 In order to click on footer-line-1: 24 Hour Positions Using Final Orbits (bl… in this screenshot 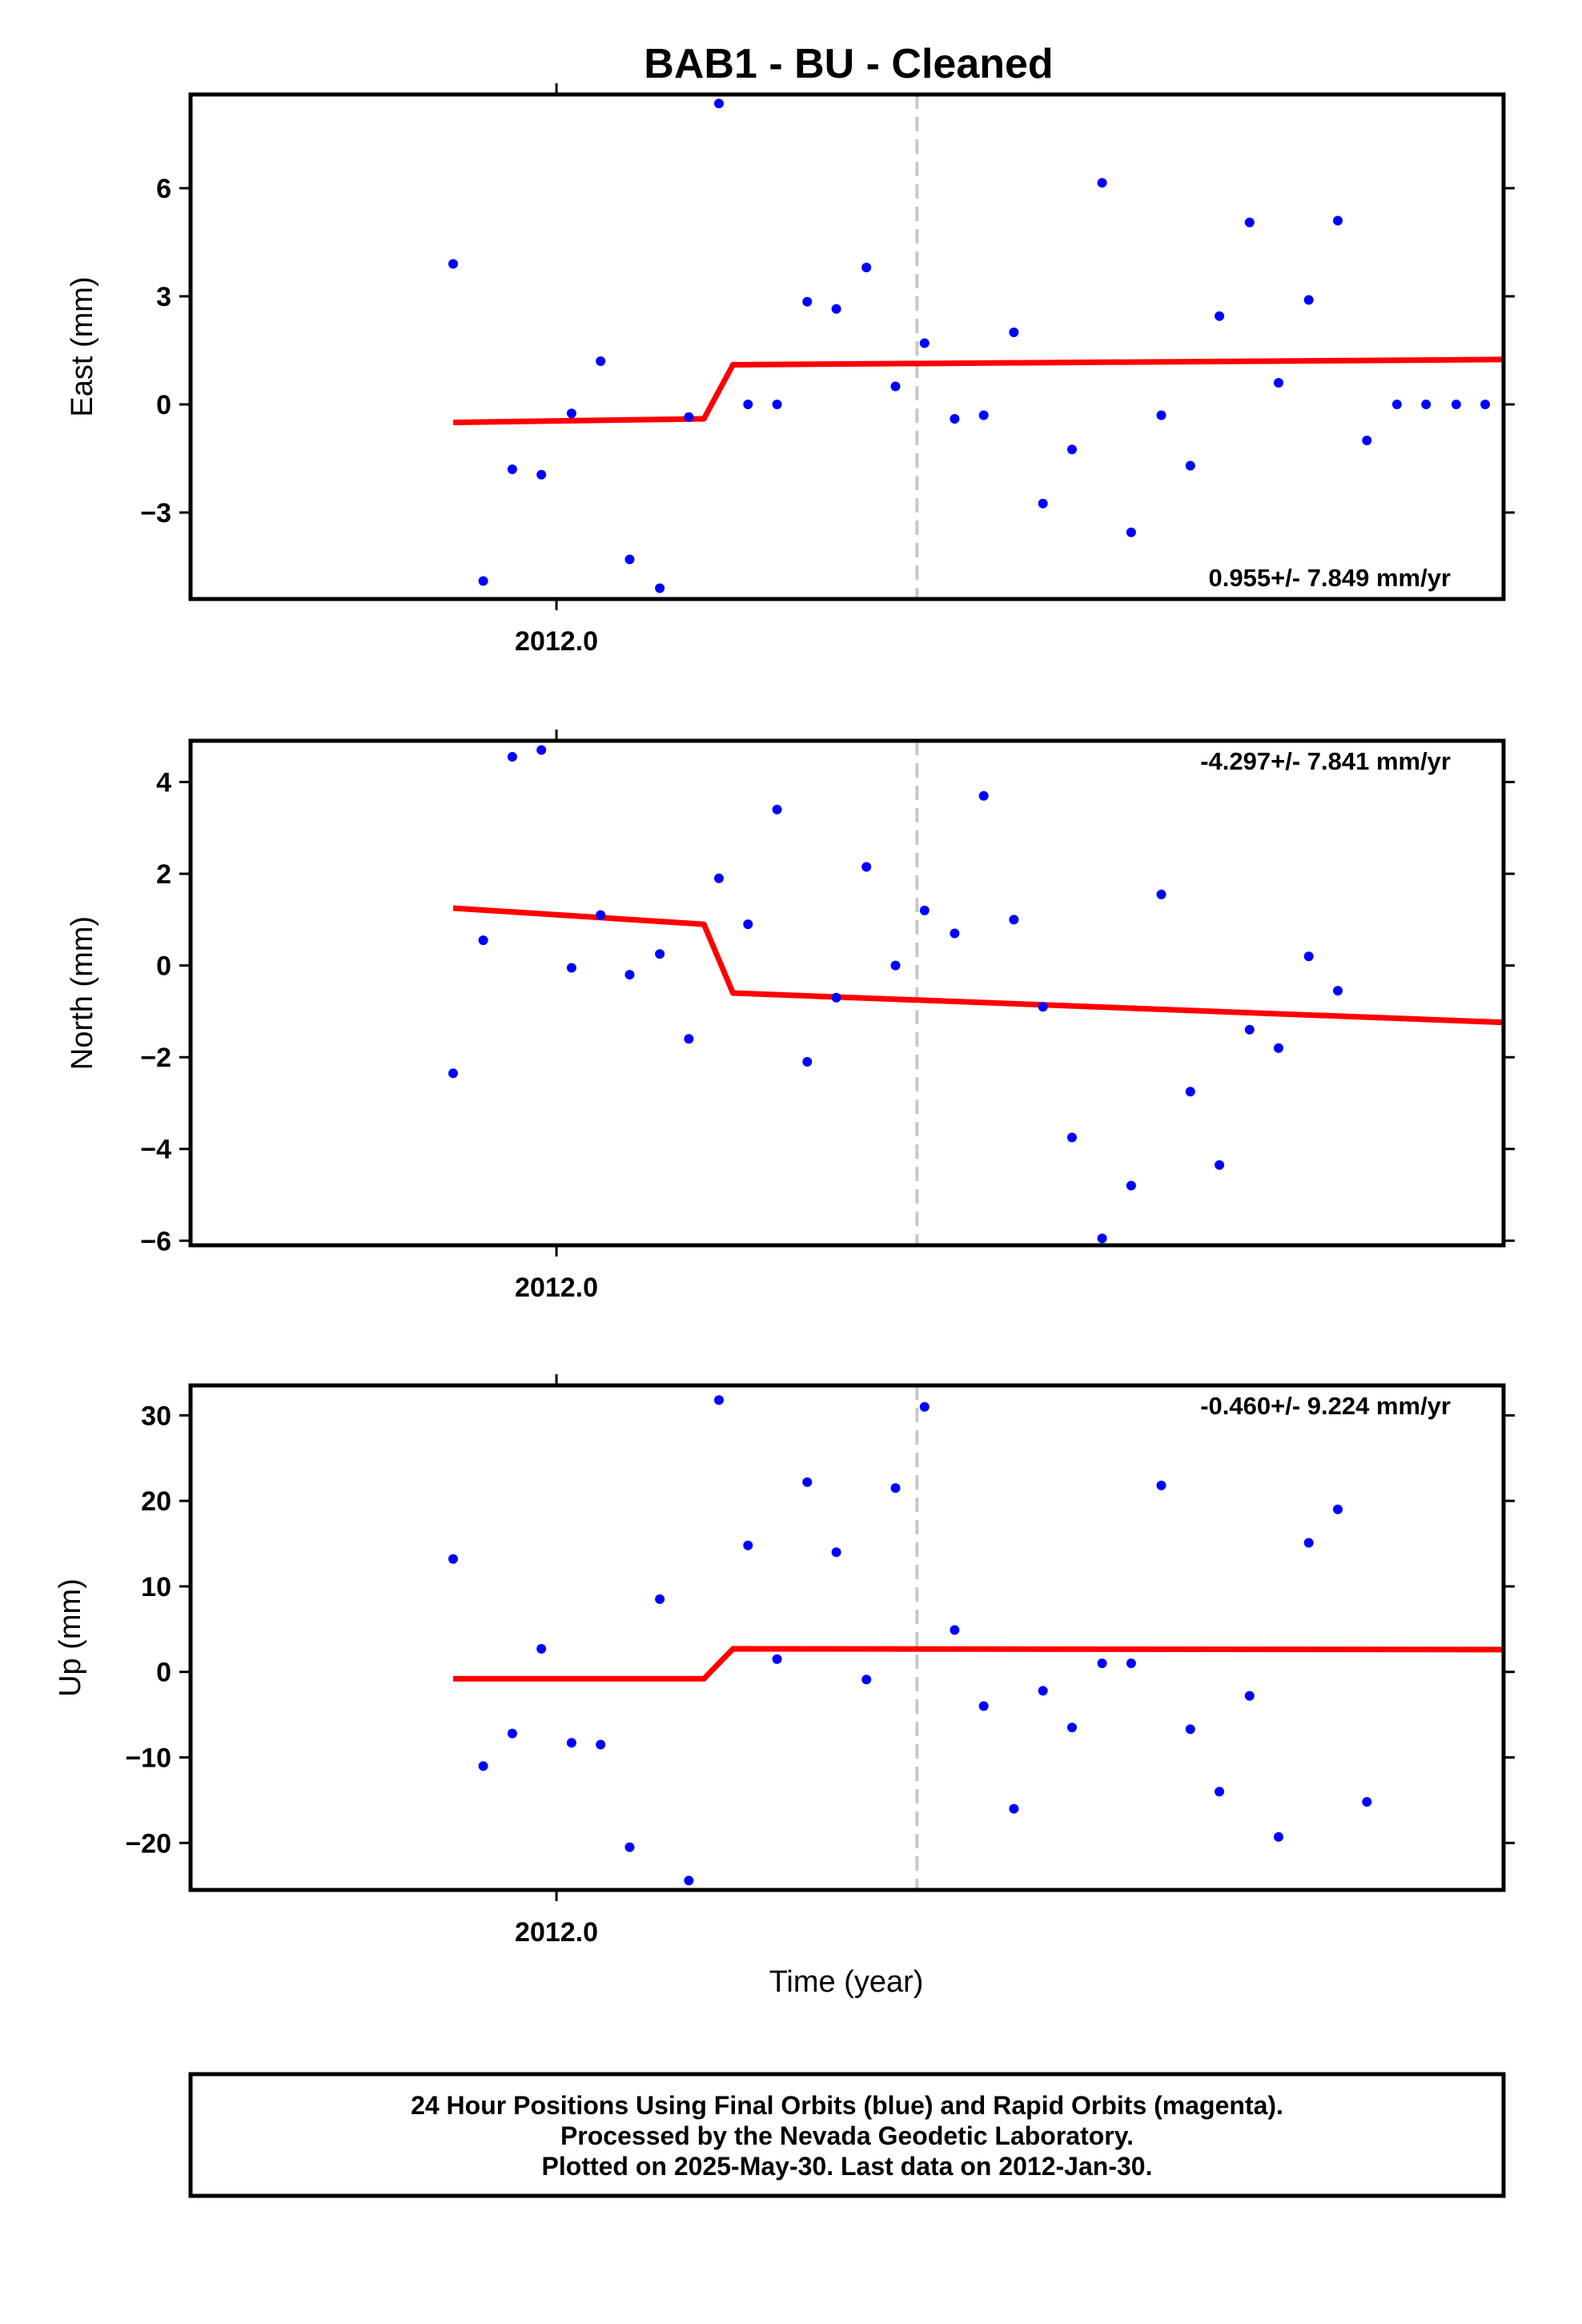, I will do `click(847, 2105)`.